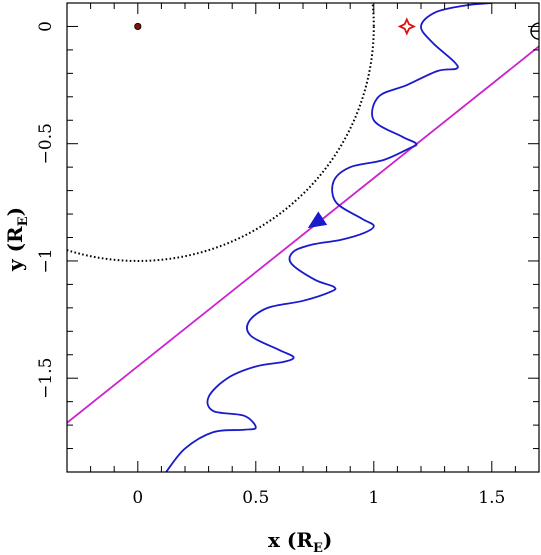 The height and width of the screenshot is (555, 541). What do you see at coordinates (255, 498) in the screenshot?
I see `x-tick-label: 0.5` at bounding box center [255, 498].